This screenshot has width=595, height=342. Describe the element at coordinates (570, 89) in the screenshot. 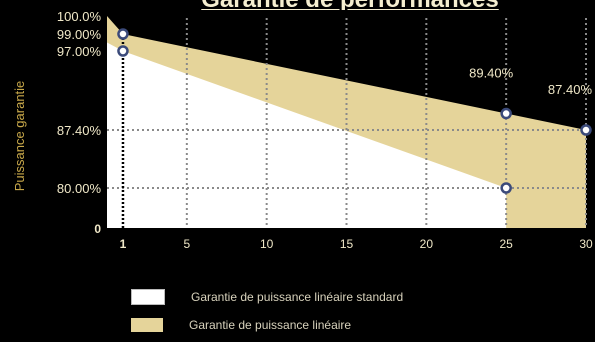

I see `value-annotation: 87.40%` at that location.